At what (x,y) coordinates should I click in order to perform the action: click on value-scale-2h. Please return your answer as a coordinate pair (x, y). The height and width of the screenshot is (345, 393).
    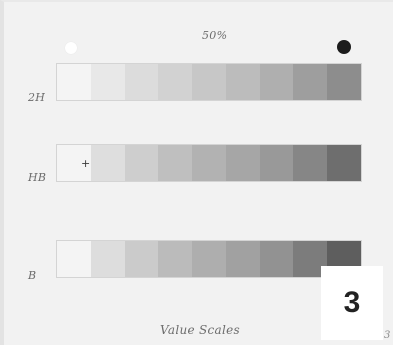
    Looking at the image, I should click on (209, 82).